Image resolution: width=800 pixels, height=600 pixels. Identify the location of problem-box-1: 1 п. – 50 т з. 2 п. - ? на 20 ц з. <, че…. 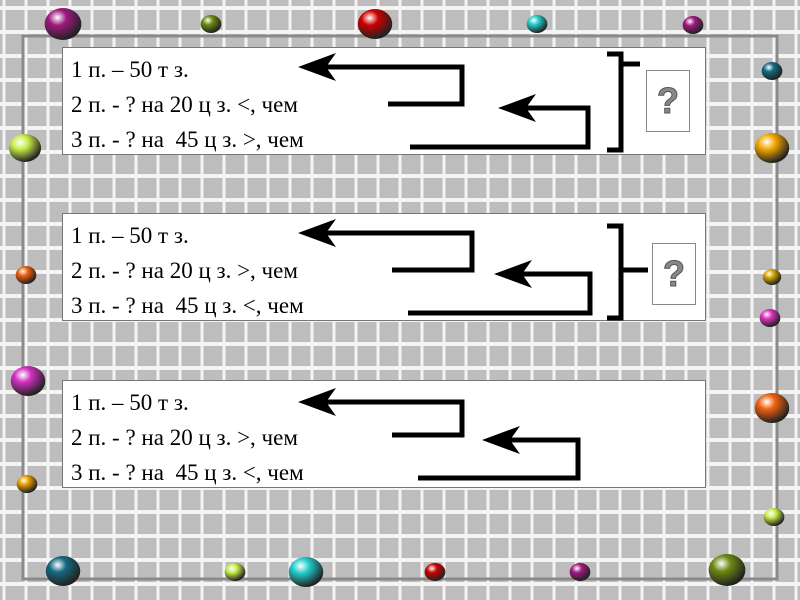
(384, 101).